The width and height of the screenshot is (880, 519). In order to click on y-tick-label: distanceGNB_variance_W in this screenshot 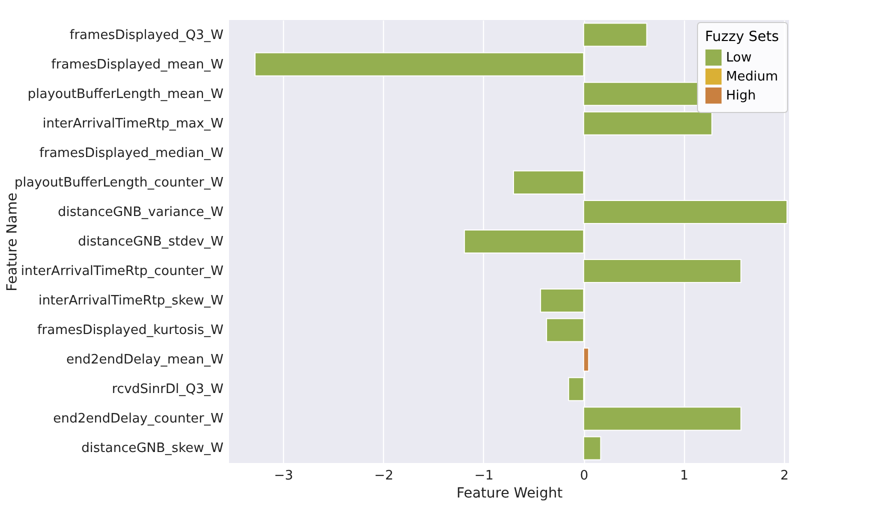, I will do `click(141, 212)`.